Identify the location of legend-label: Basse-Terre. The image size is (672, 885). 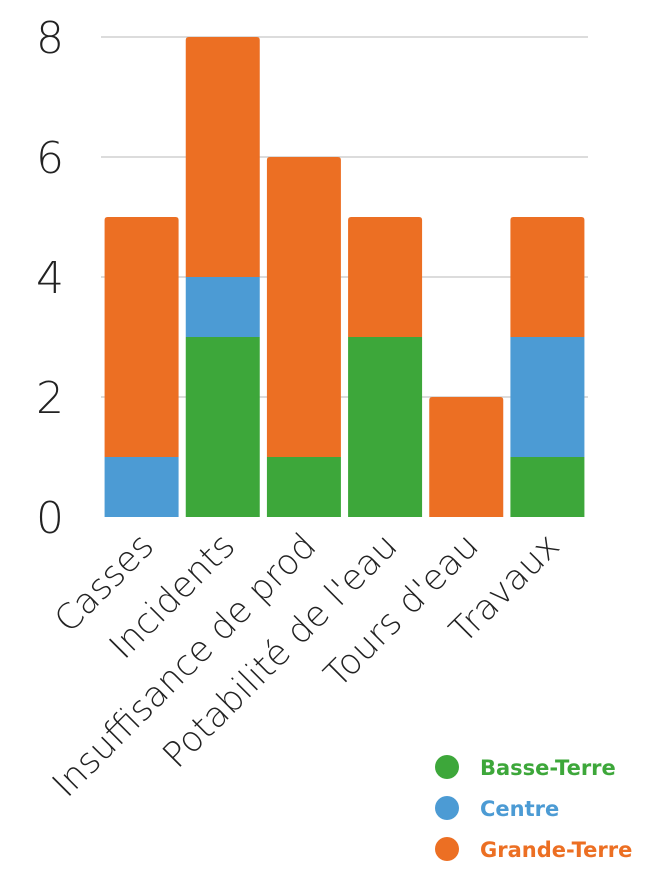
(548, 768).